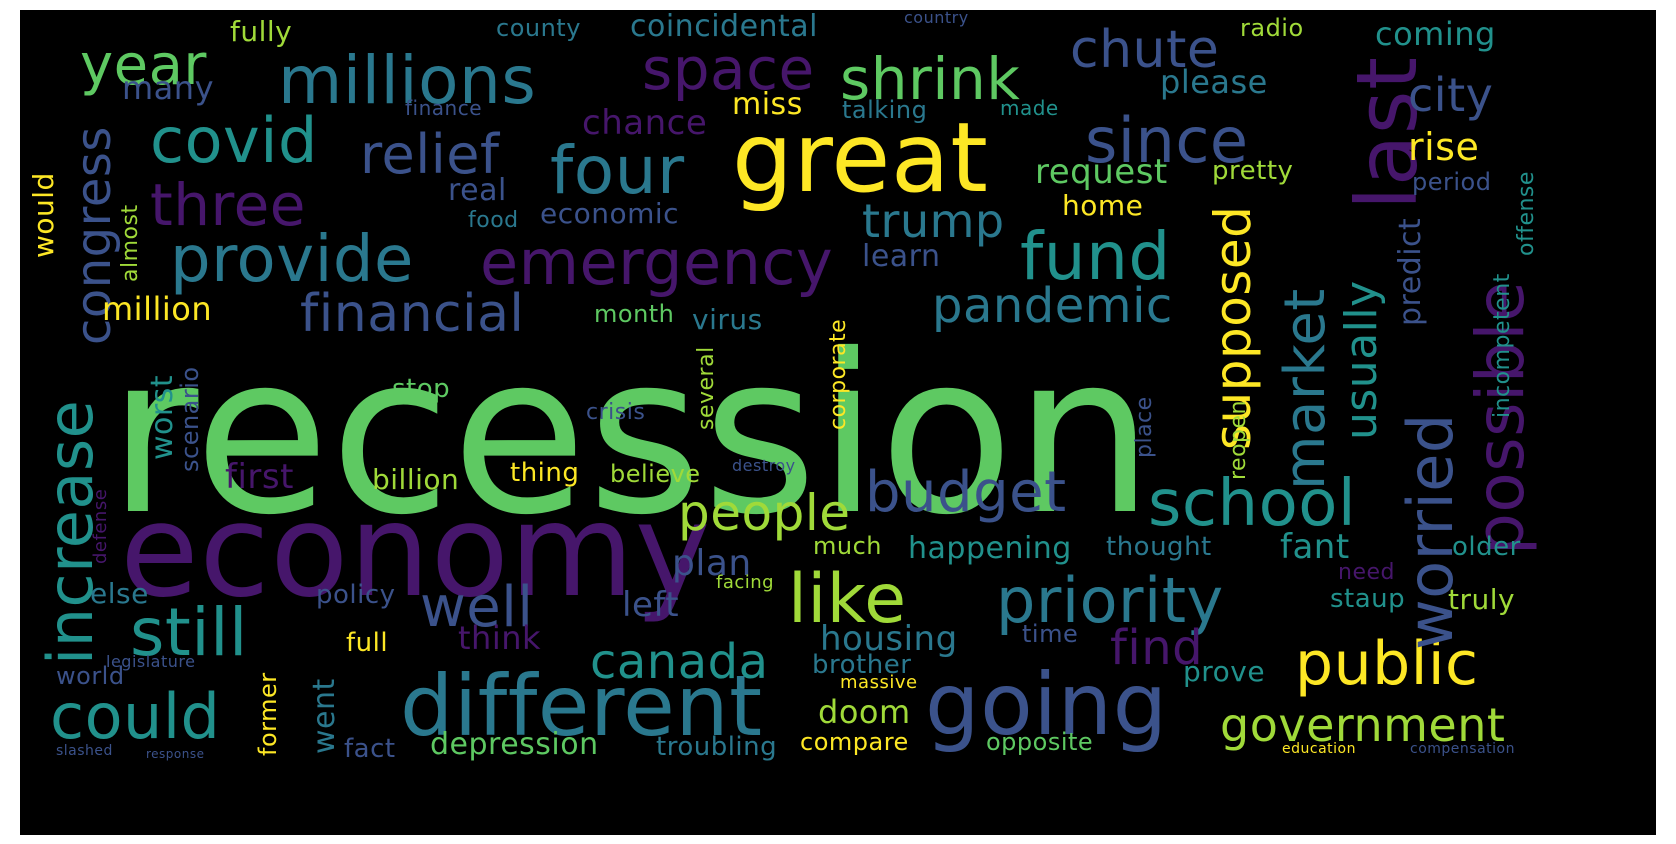 The width and height of the screenshot is (1676, 844). I want to click on word: pandemic, so click(1052, 306).